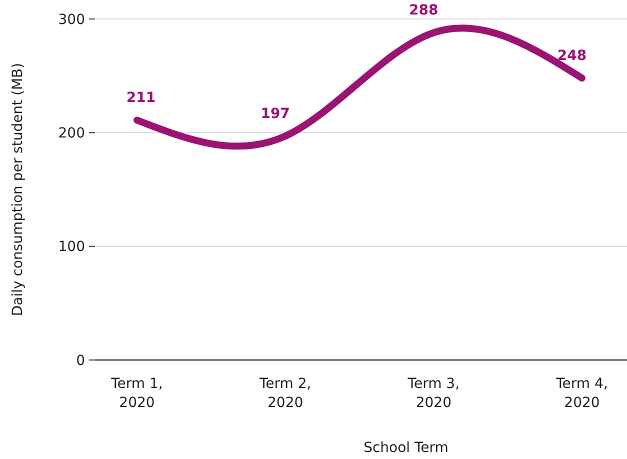 This screenshot has width=627, height=459. What do you see at coordinates (136, 393) in the screenshot?
I see `x-tick-label: Term 1, 2020` at bounding box center [136, 393].